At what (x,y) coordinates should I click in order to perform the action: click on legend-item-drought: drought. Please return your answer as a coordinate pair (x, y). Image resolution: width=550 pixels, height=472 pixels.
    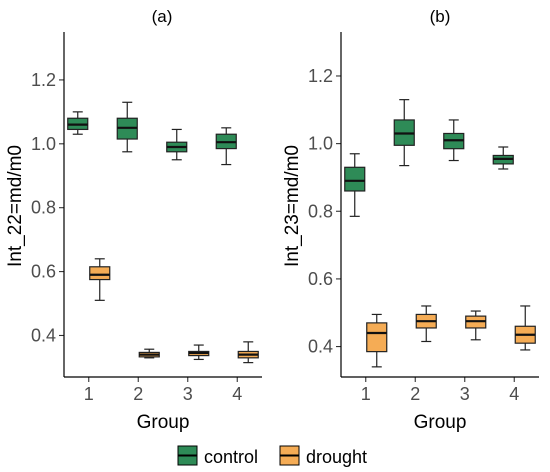
    Looking at the image, I should click on (323, 456).